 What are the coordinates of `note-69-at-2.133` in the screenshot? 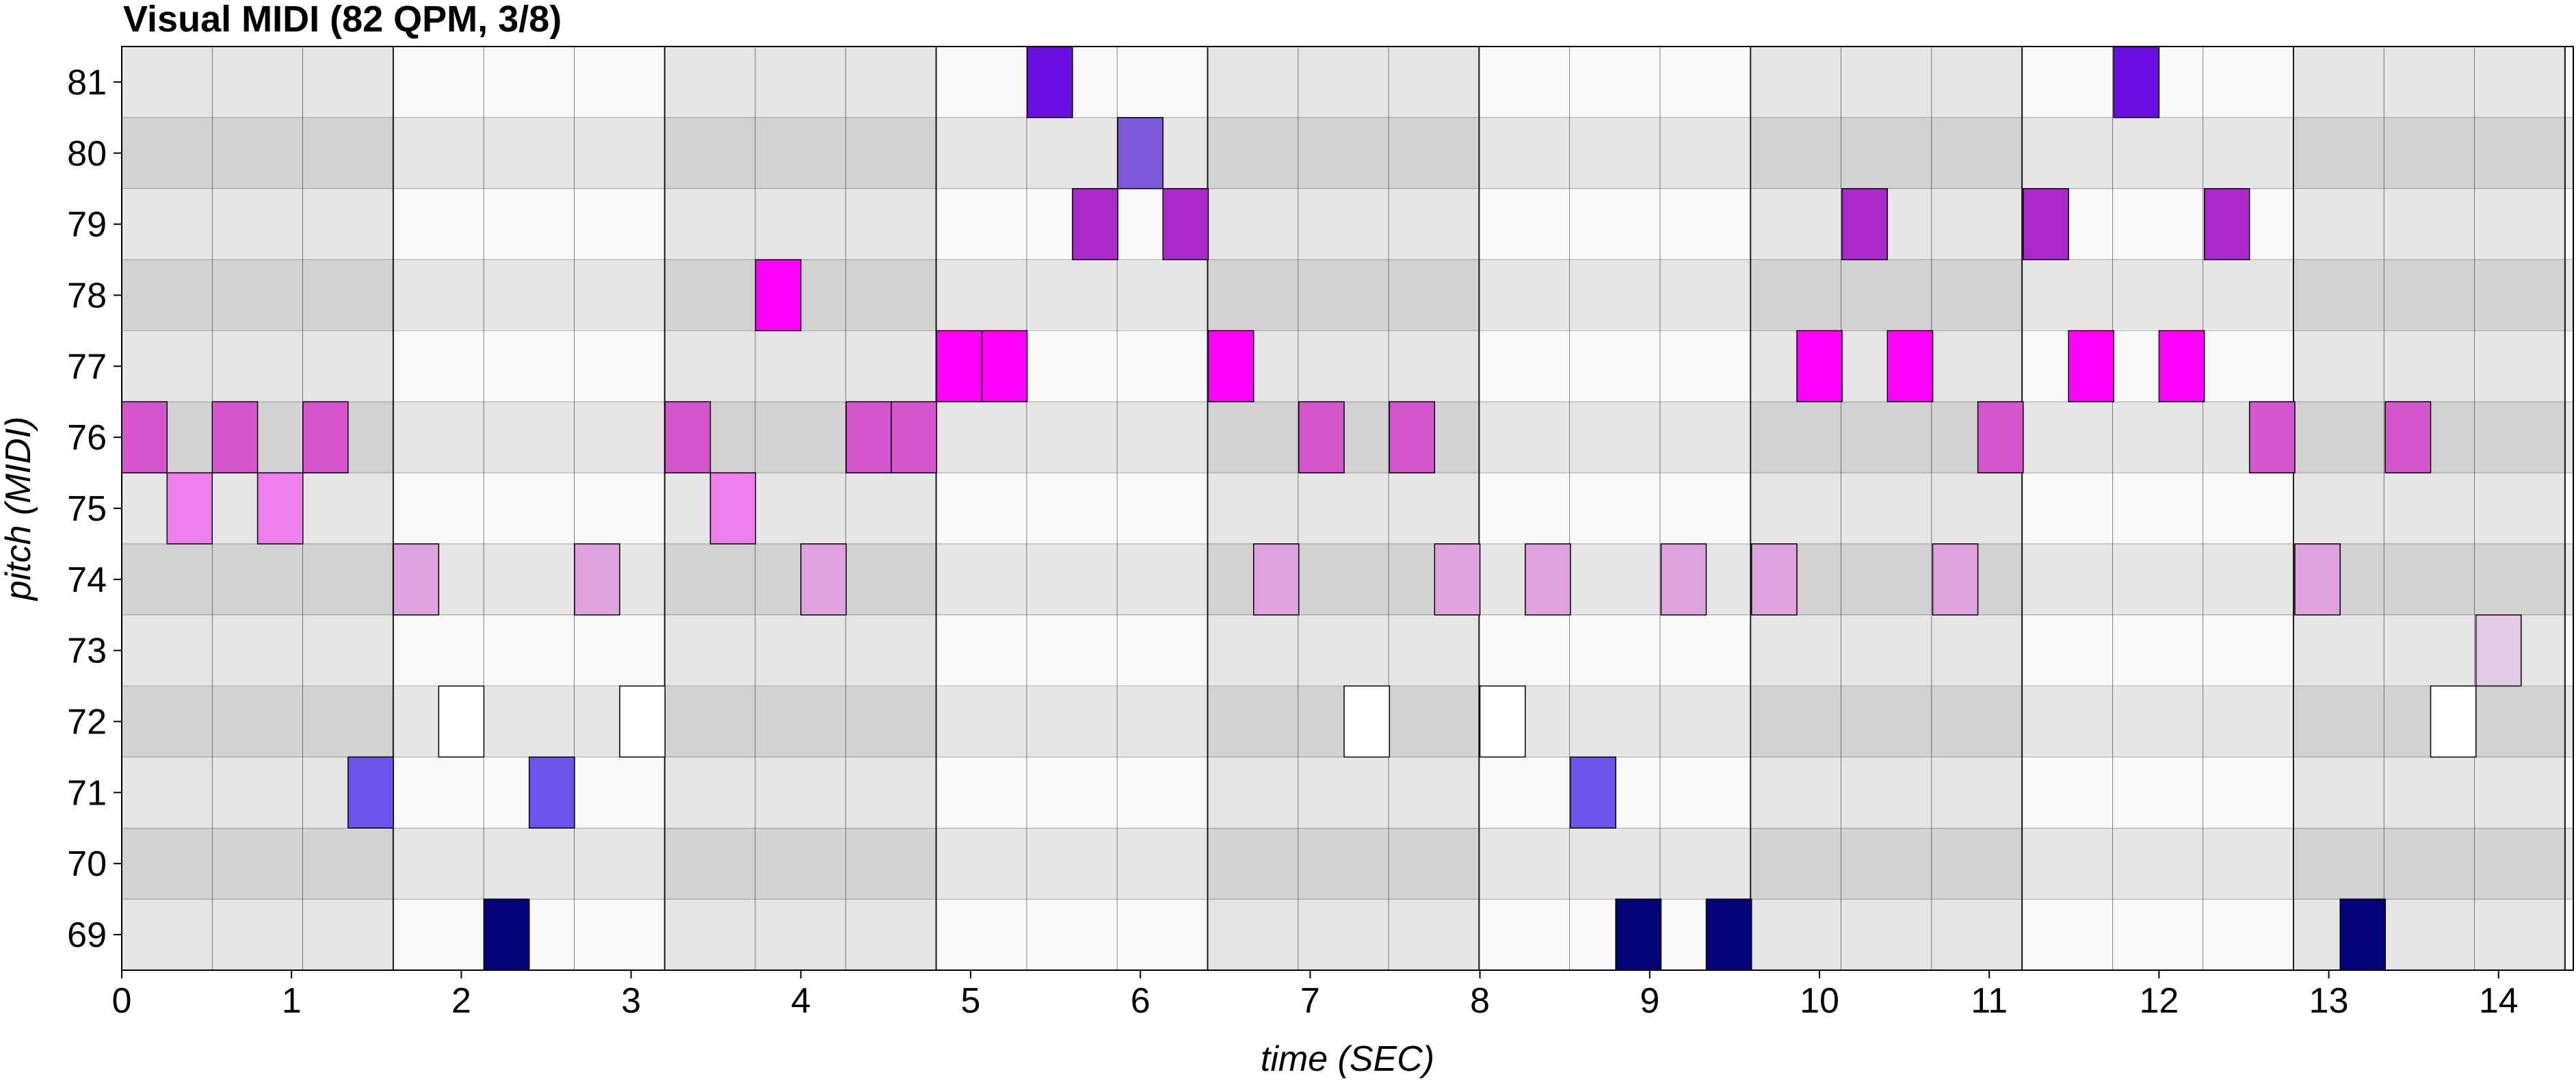 It's located at (506, 934).